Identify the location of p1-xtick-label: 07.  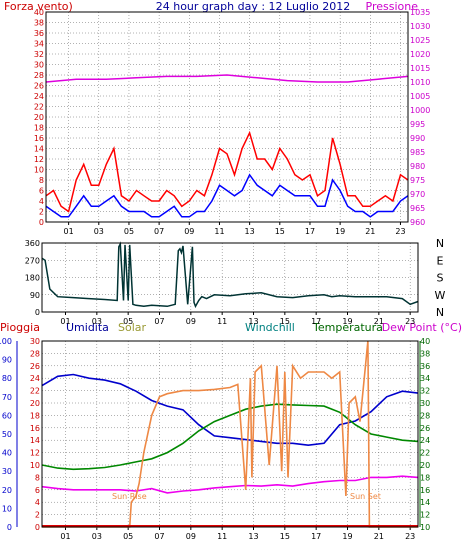
(159, 231).